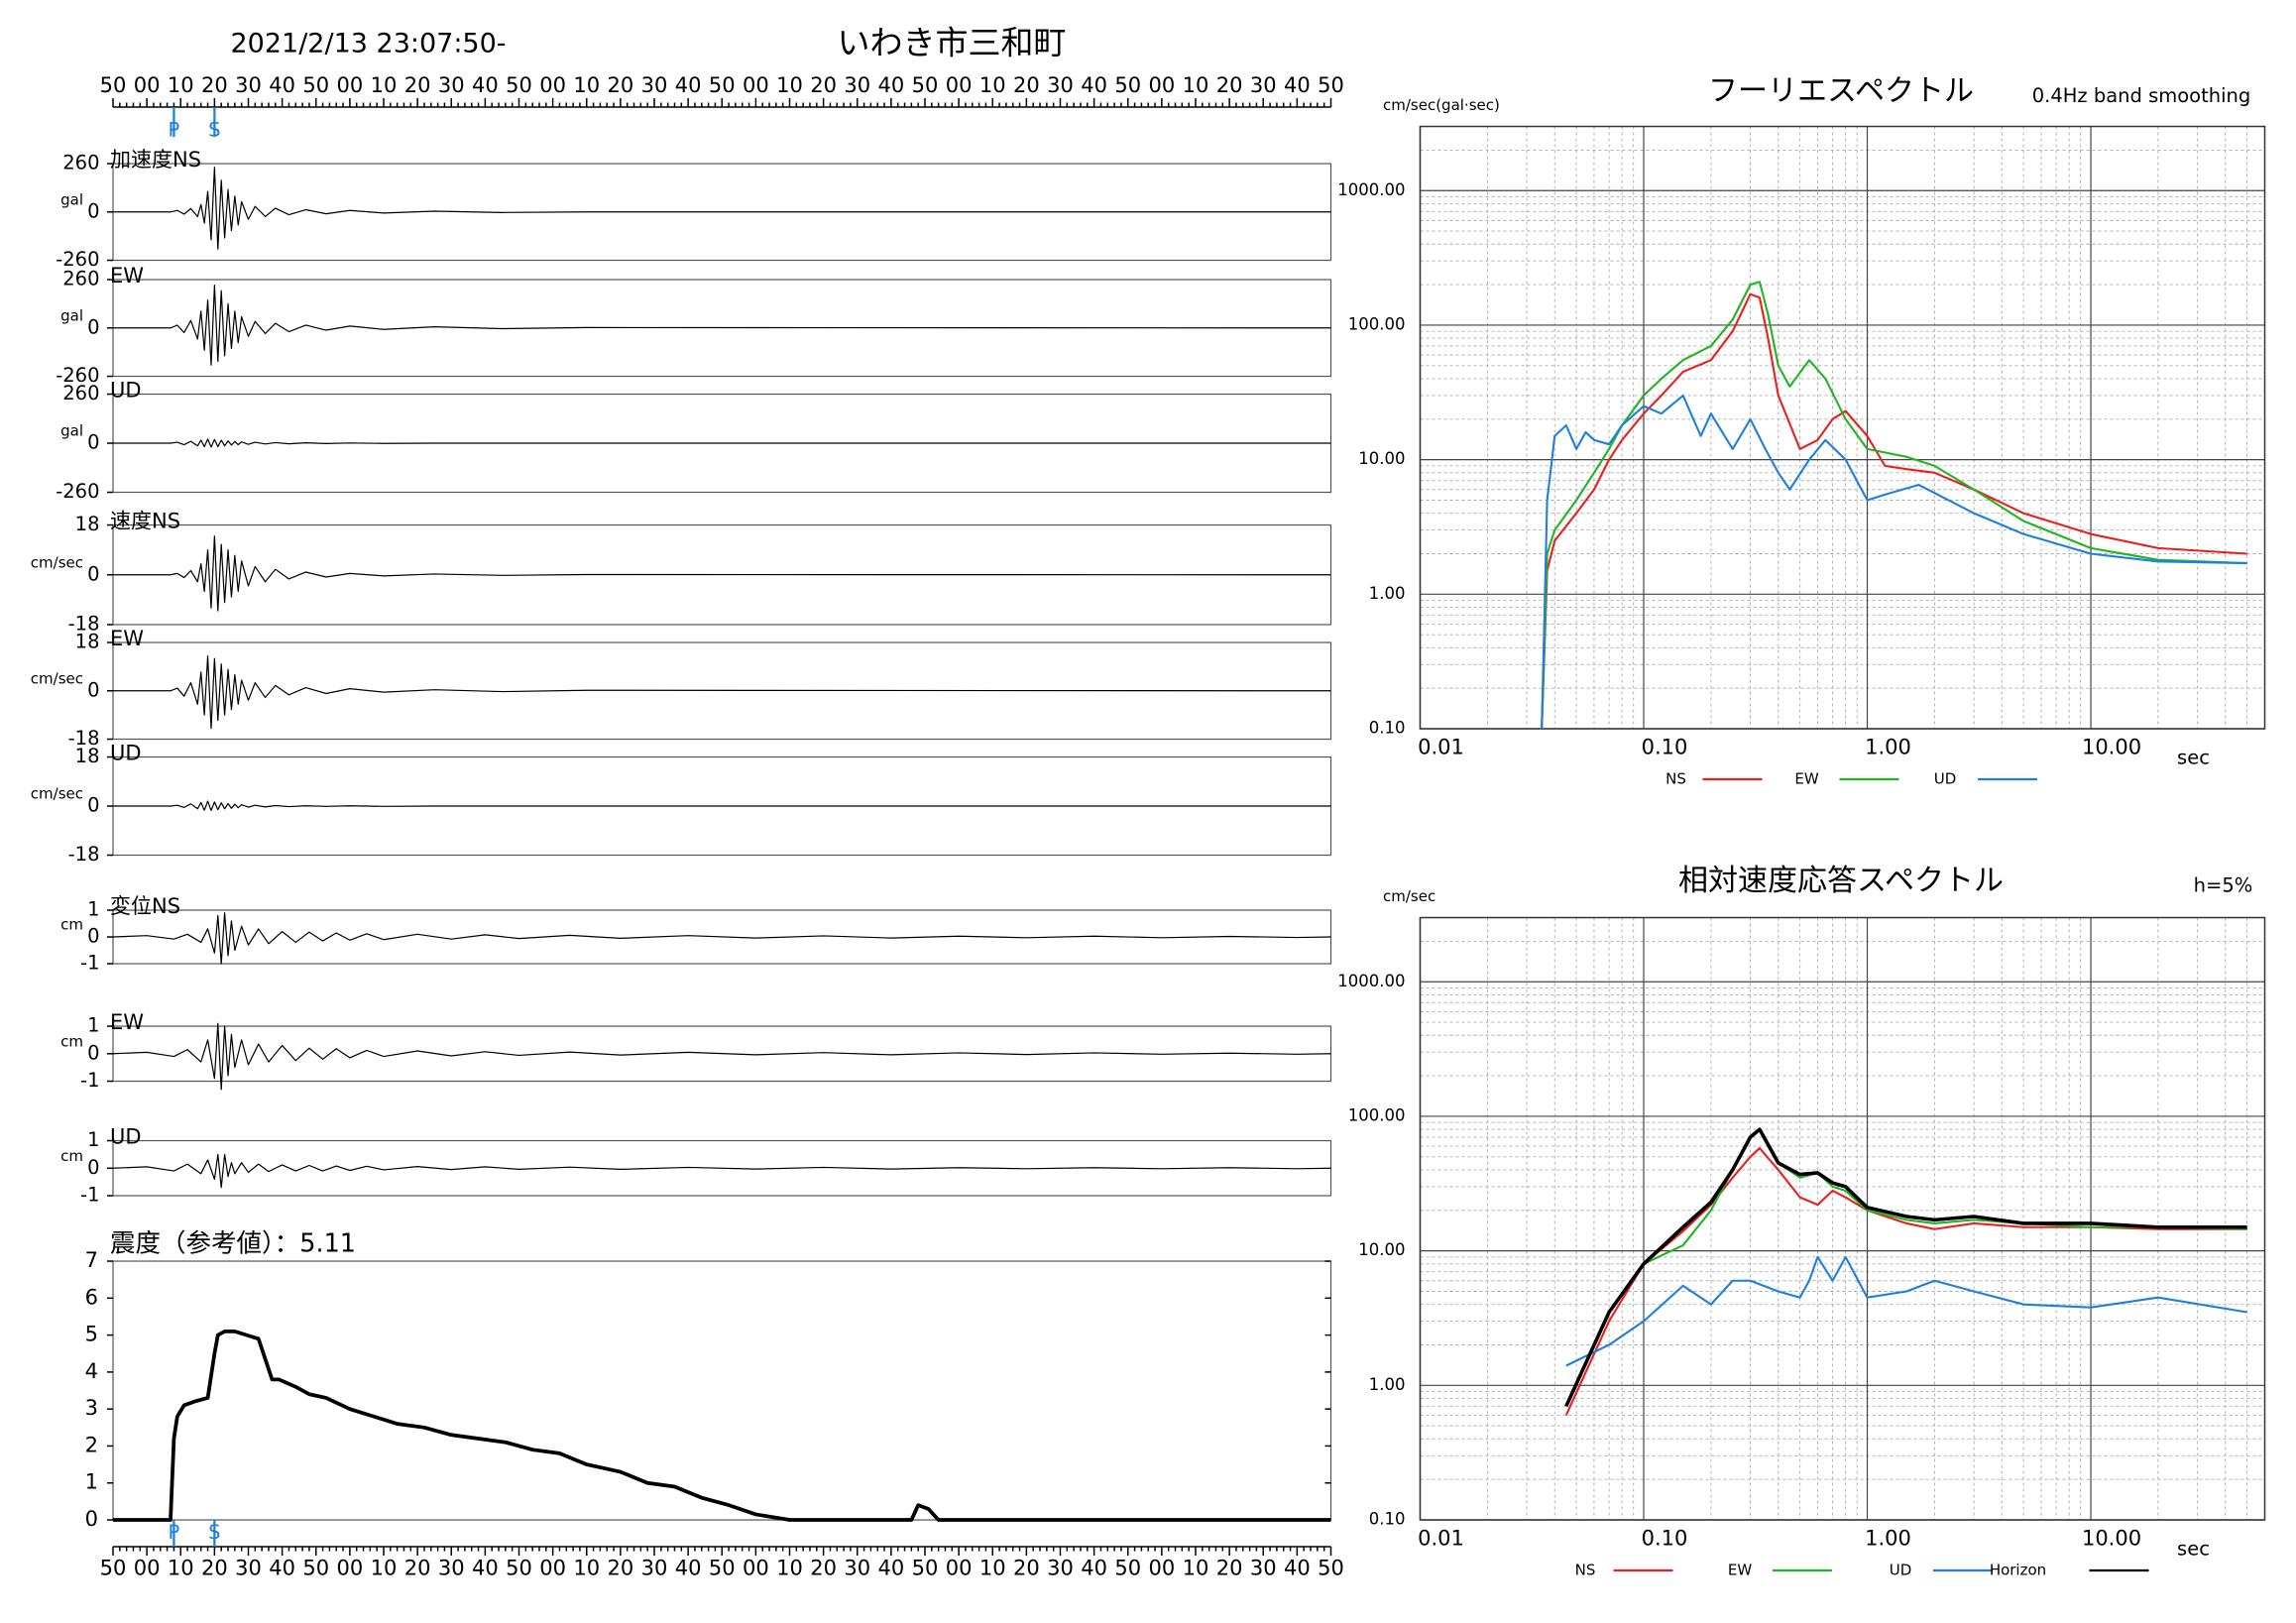  Describe the element at coordinates (1441, 1539) in the screenshot. I see `x-tick-label: 0.01` at that location.